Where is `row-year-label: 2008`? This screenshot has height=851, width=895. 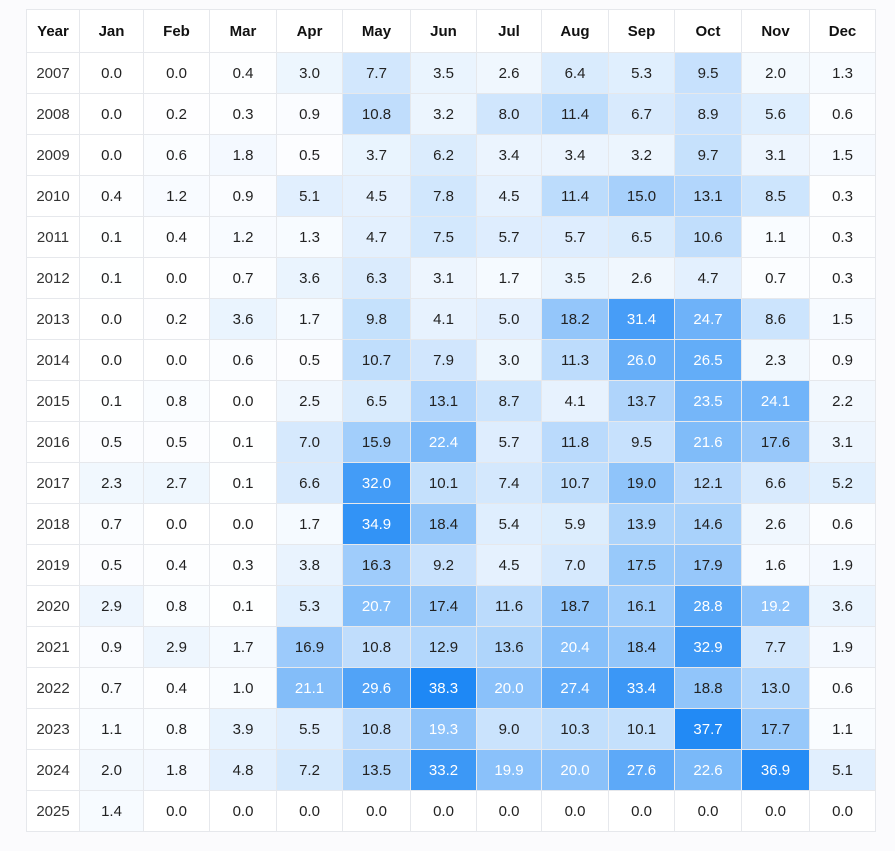
row-year-label: 2008 is located at coordinates (53, 114).